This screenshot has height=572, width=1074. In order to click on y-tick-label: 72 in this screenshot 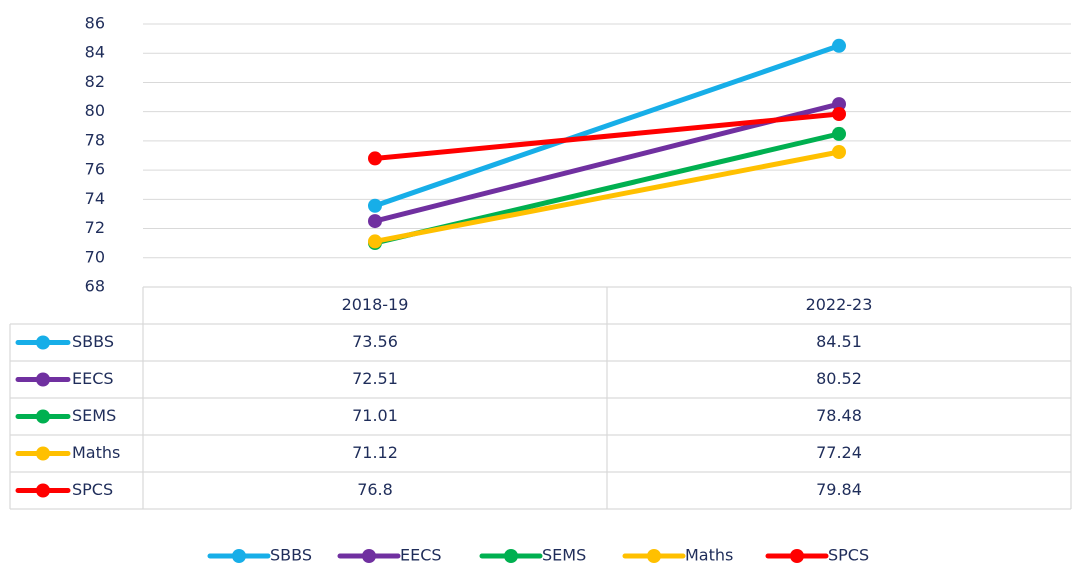, I will do `click(95, 227)`.